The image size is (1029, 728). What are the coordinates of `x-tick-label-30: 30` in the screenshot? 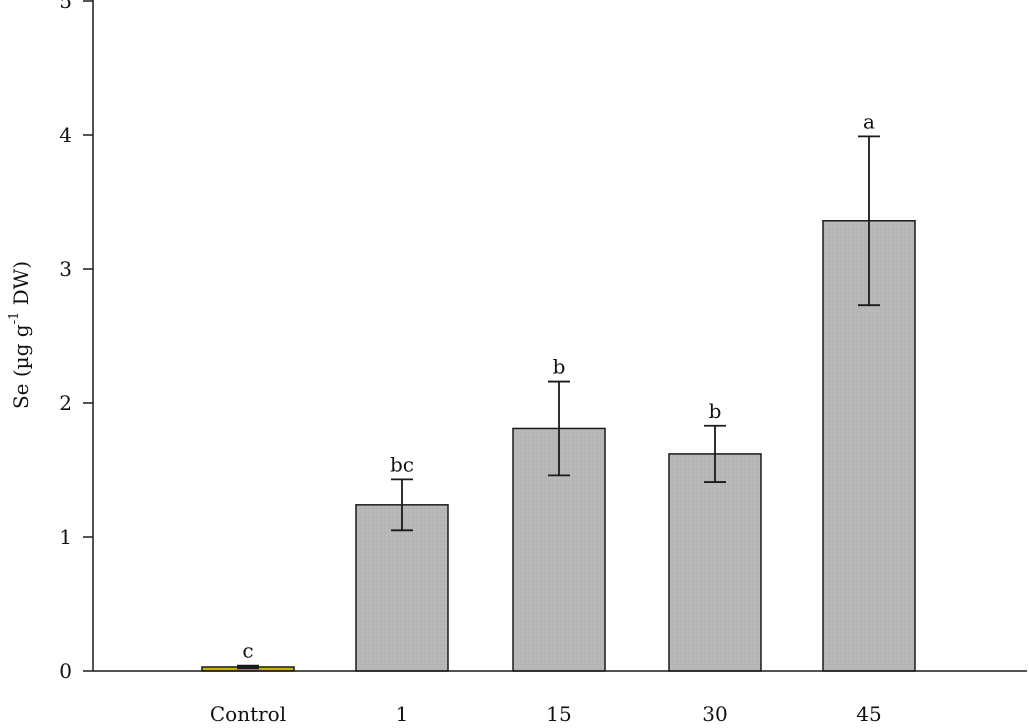 It's located at (714, 714).